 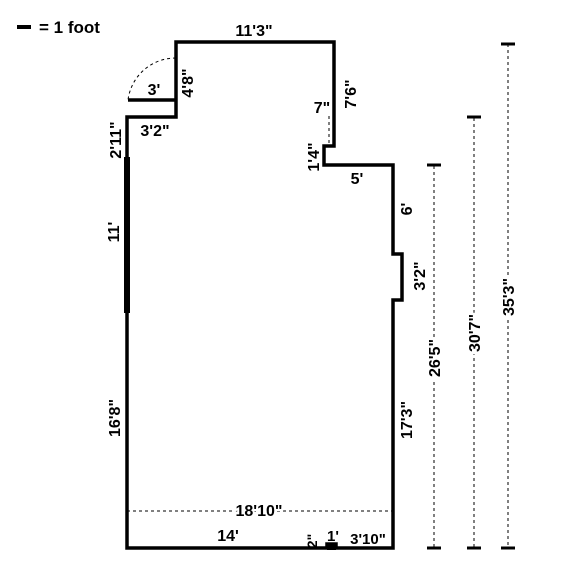 I want to click on label-inset-height: 1'4", so click(x=314, y=156).